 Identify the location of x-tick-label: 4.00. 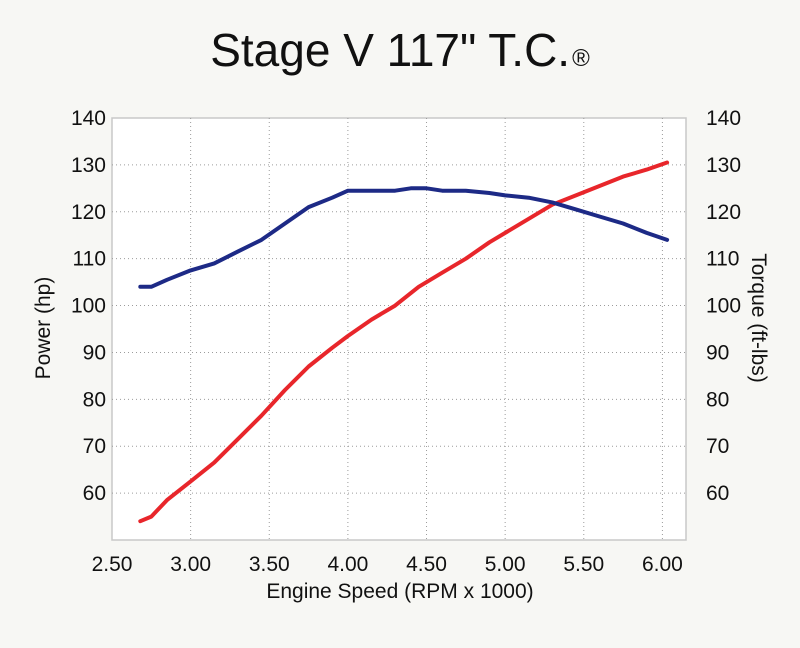
(347, 564).